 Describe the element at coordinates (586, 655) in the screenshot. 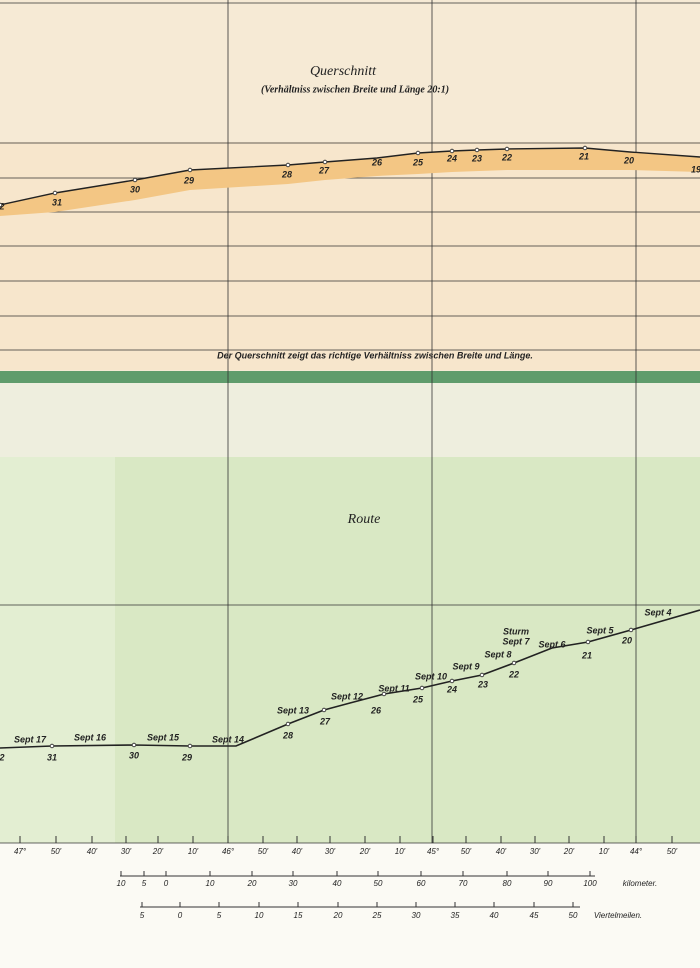

I see `route-number: 21` at that location.